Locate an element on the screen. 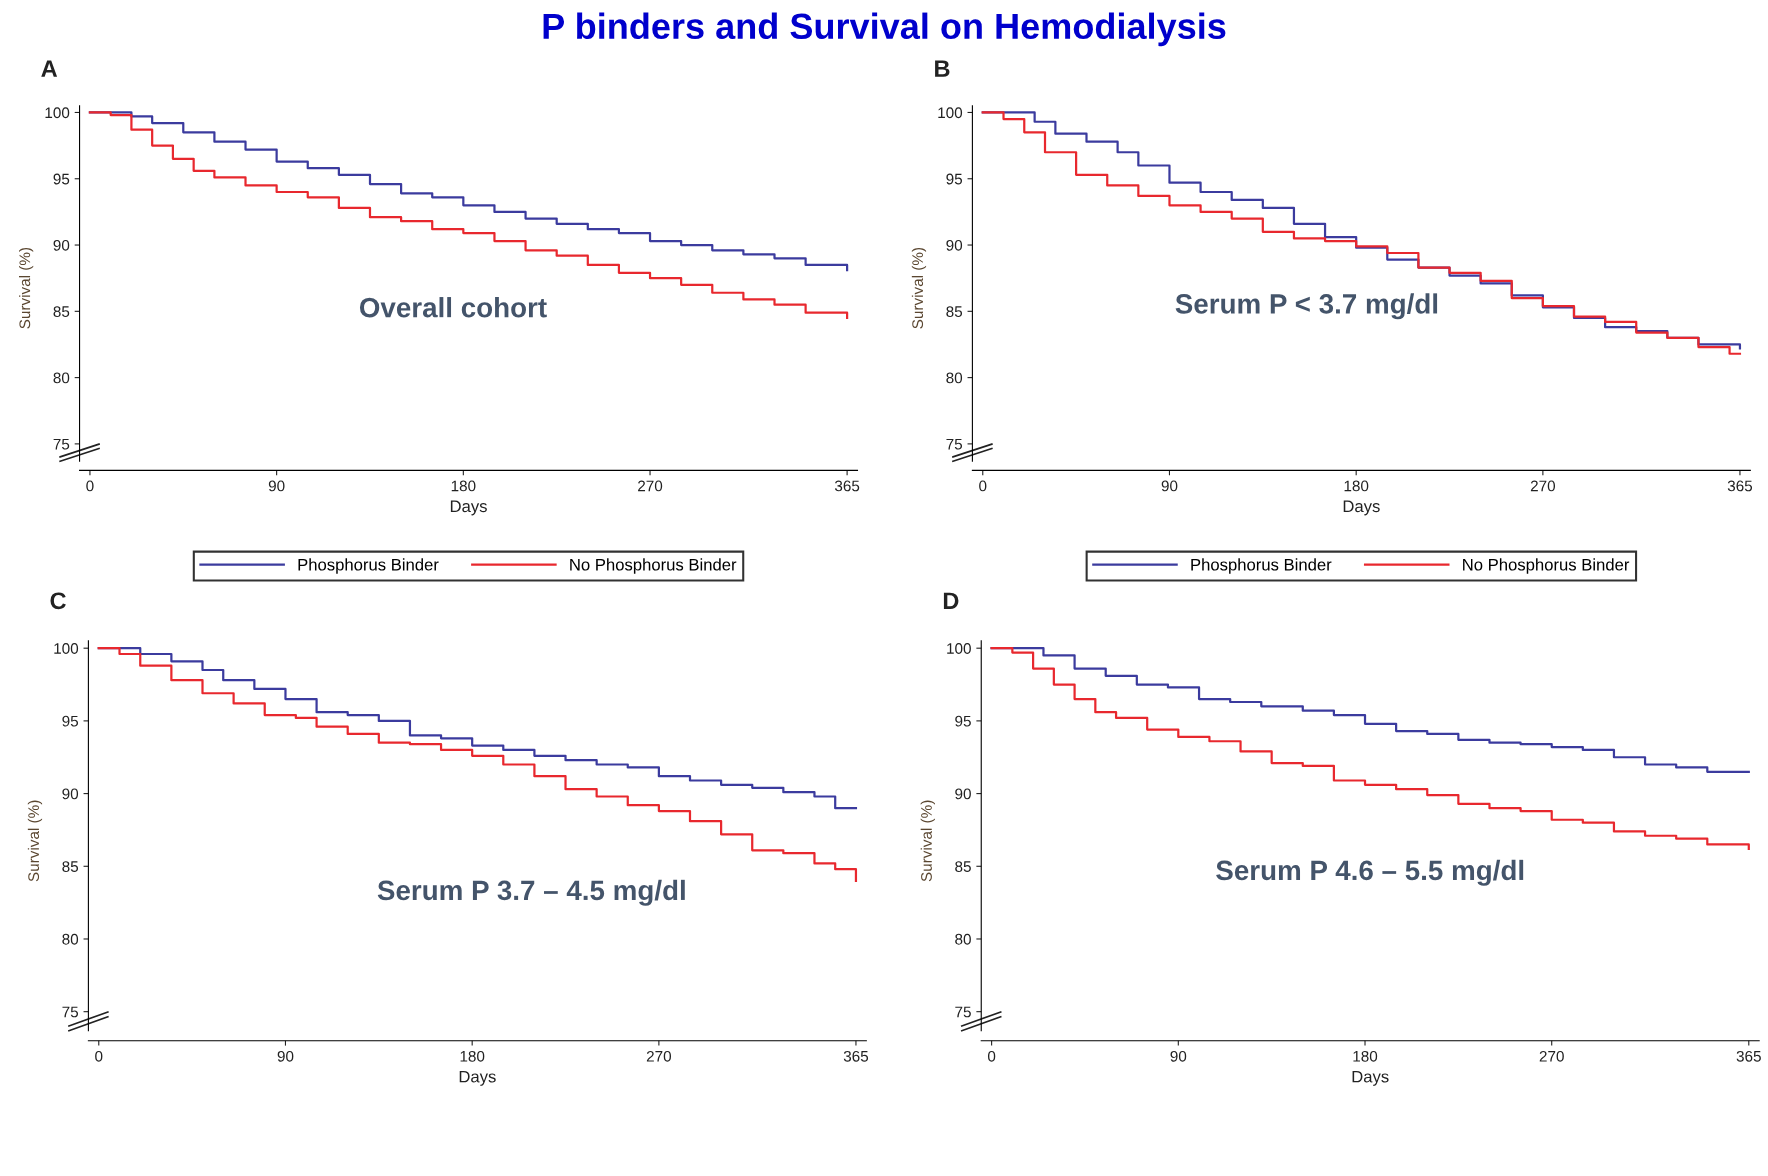 The image size is (1768, 1176). annotation: Overall cohort is located at coordinates (453, 307).